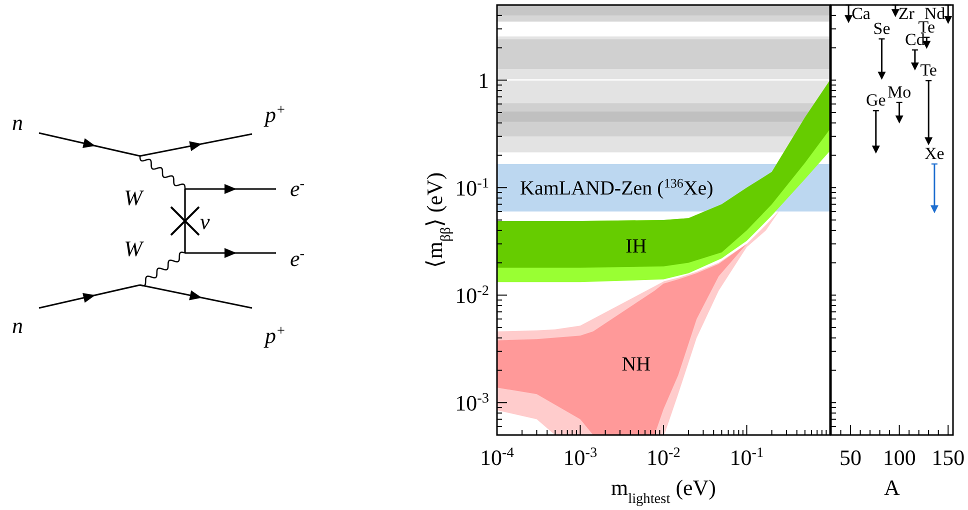 The image size is (968, 510). Describe the element at coordinates (205, 221) in the screenshot. I see `text: ν` at that location.